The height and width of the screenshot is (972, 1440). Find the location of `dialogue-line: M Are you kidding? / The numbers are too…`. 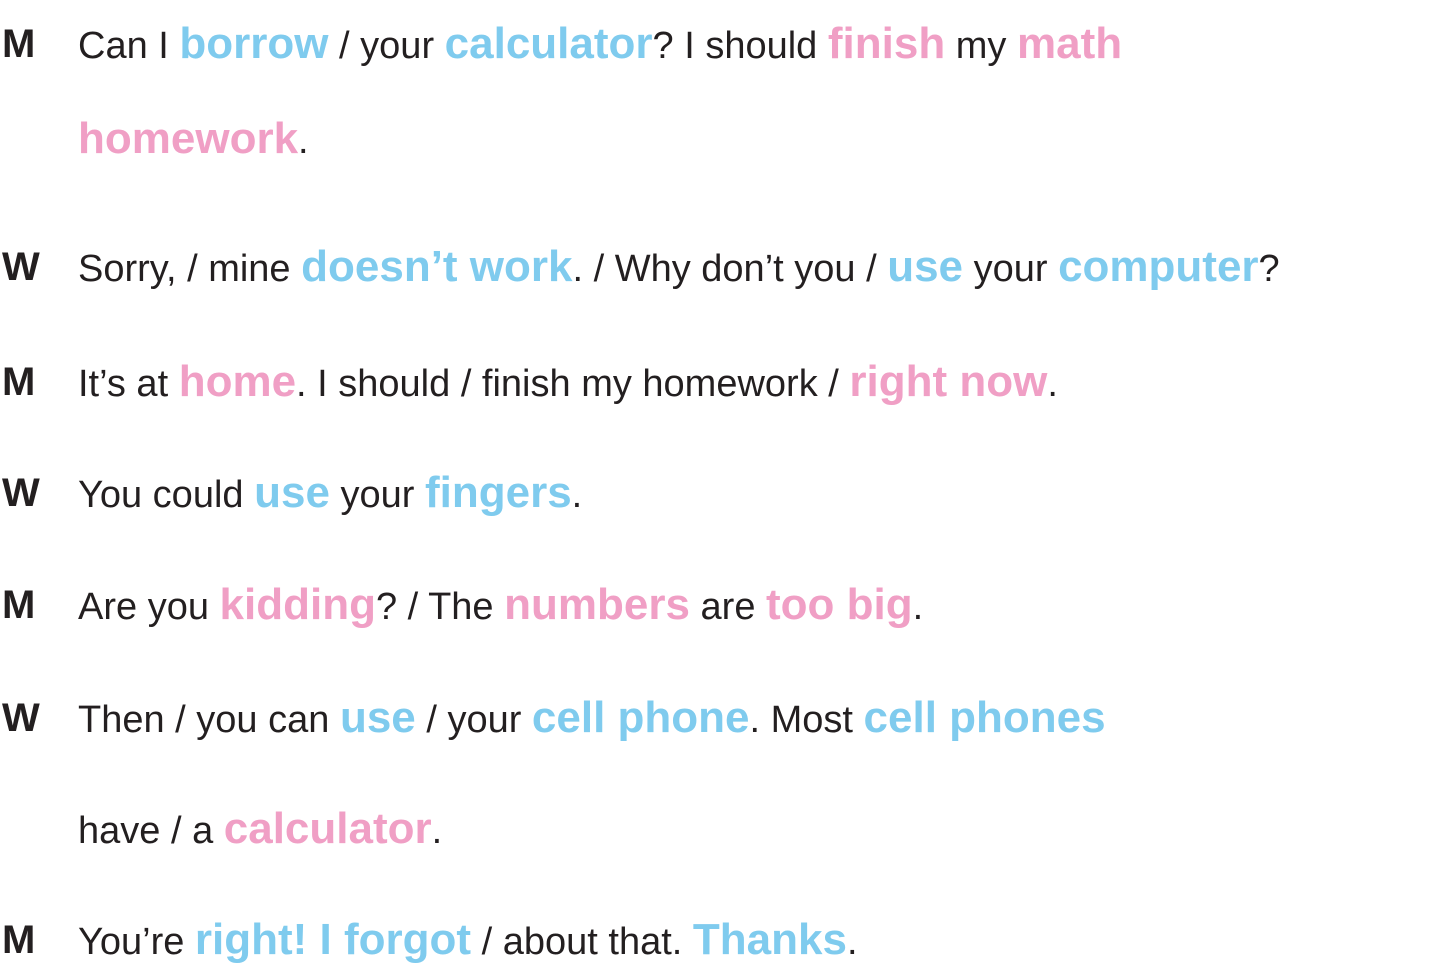

dialogue-line: M Are you kidding? / The numbers are too… is located at coordinates (720, 605).